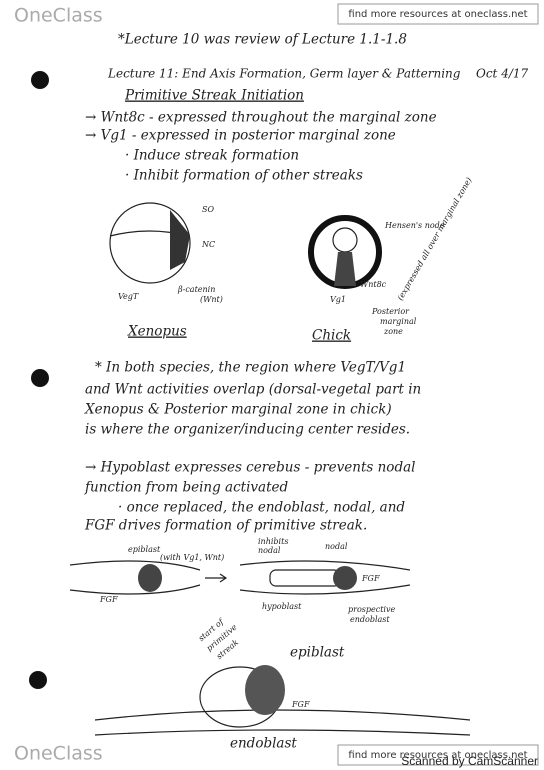 Image resolution: width=544 pixels, height=770 pixels. Describe the element at coordinates (371, 609) in the screenshot. I see `label: prospective` at that location.